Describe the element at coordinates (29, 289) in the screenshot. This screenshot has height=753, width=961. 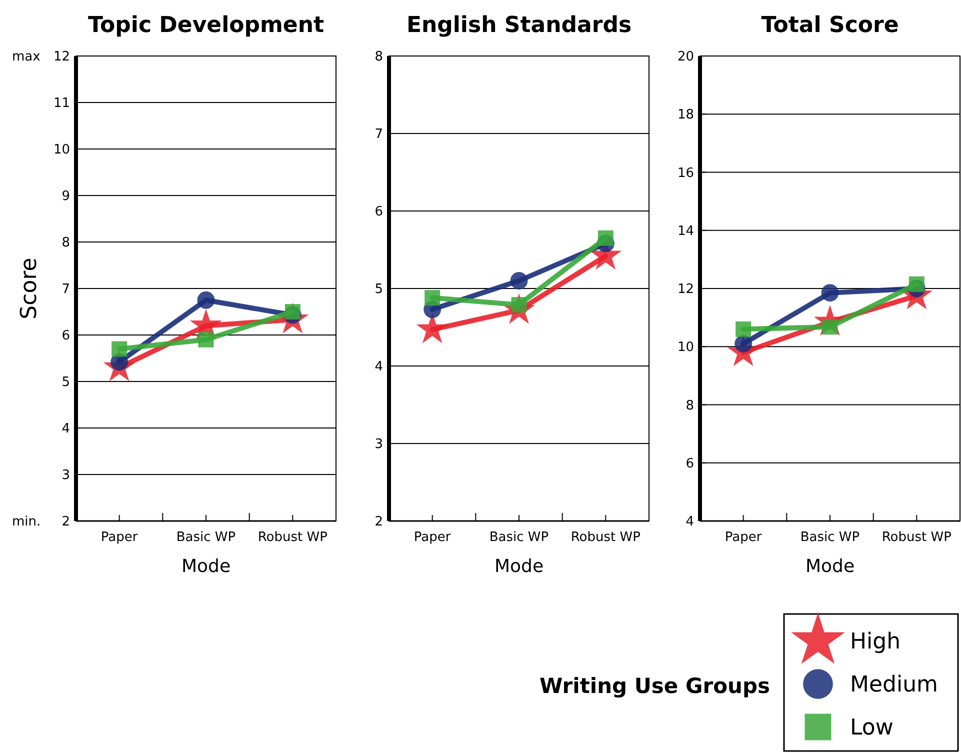
I see `y-axis-title: Score` at that location.